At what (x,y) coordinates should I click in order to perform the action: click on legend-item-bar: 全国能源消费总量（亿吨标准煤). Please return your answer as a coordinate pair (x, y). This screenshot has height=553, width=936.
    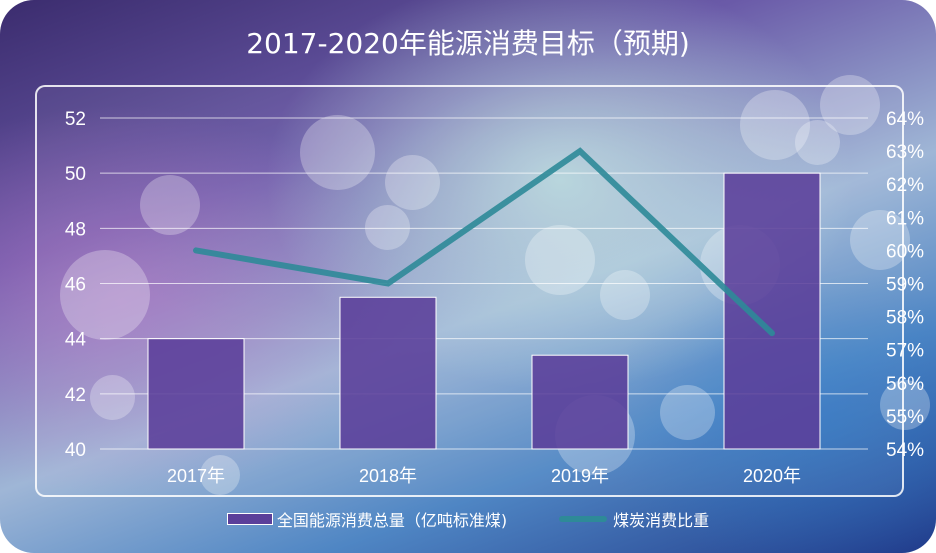
    Looking at the image, I should click on (367, 519).